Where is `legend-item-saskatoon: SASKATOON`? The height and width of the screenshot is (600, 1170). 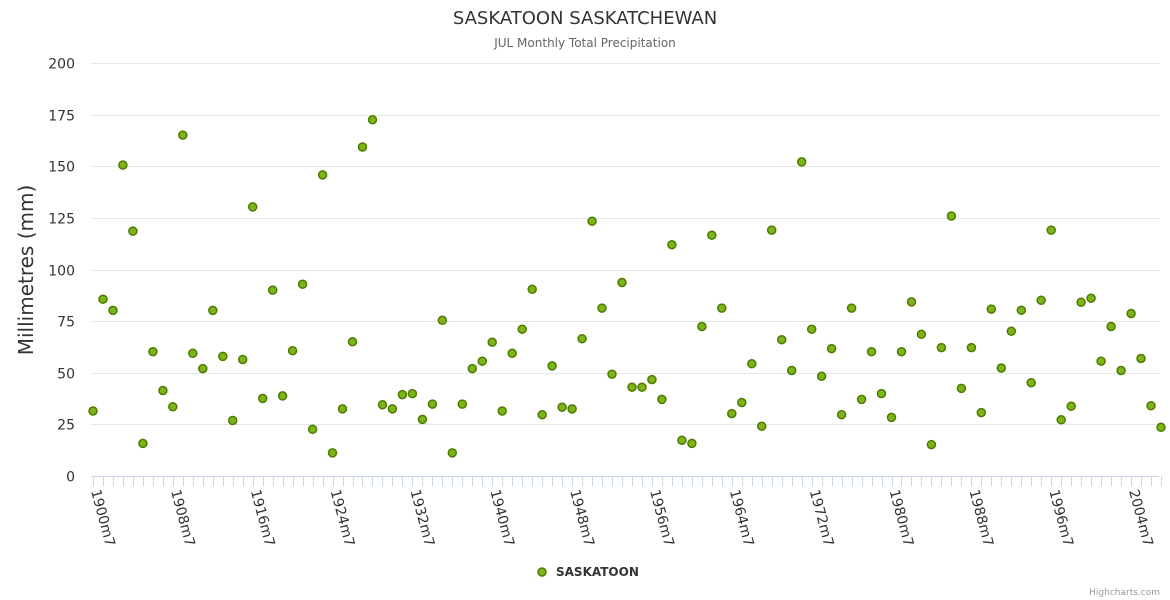 legend-item-saskatoon: SASKATOON is located at coordinates (597, 572).